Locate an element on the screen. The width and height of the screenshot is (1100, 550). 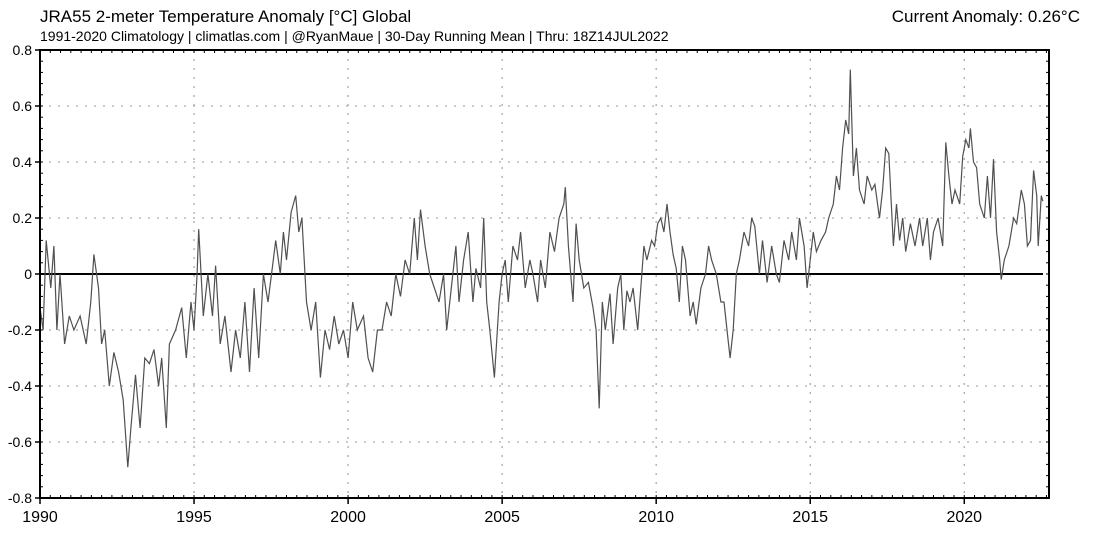
x-tick-label: 2020 is located at coordinates (964, 517).